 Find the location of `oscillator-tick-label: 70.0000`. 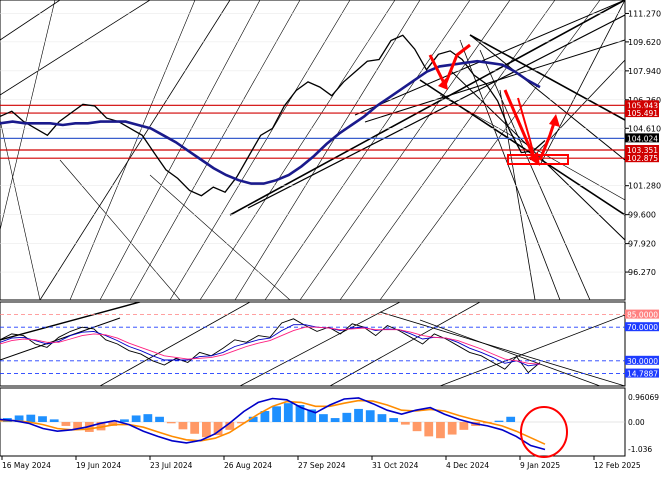

oscillator-tick-label: 70.0000 is located at coordinates (642, 327).